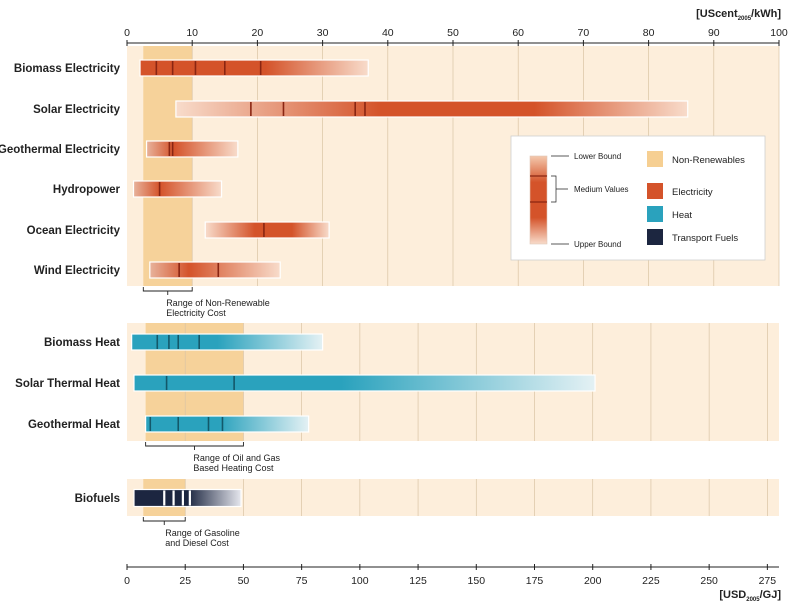  Describe the element at coordinates (67, 384) in the screenshot. I see `category-label: Solar Thermal Heat` at that location.